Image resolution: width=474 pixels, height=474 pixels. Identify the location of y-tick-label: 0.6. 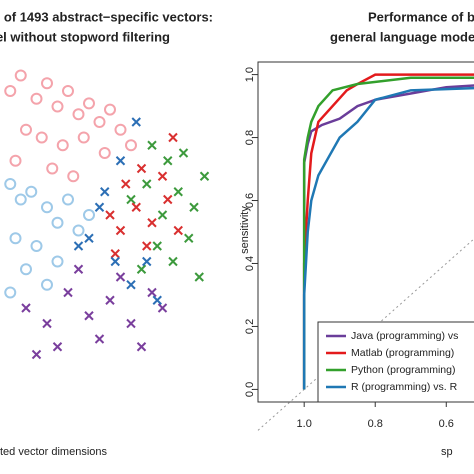
(250, 200).